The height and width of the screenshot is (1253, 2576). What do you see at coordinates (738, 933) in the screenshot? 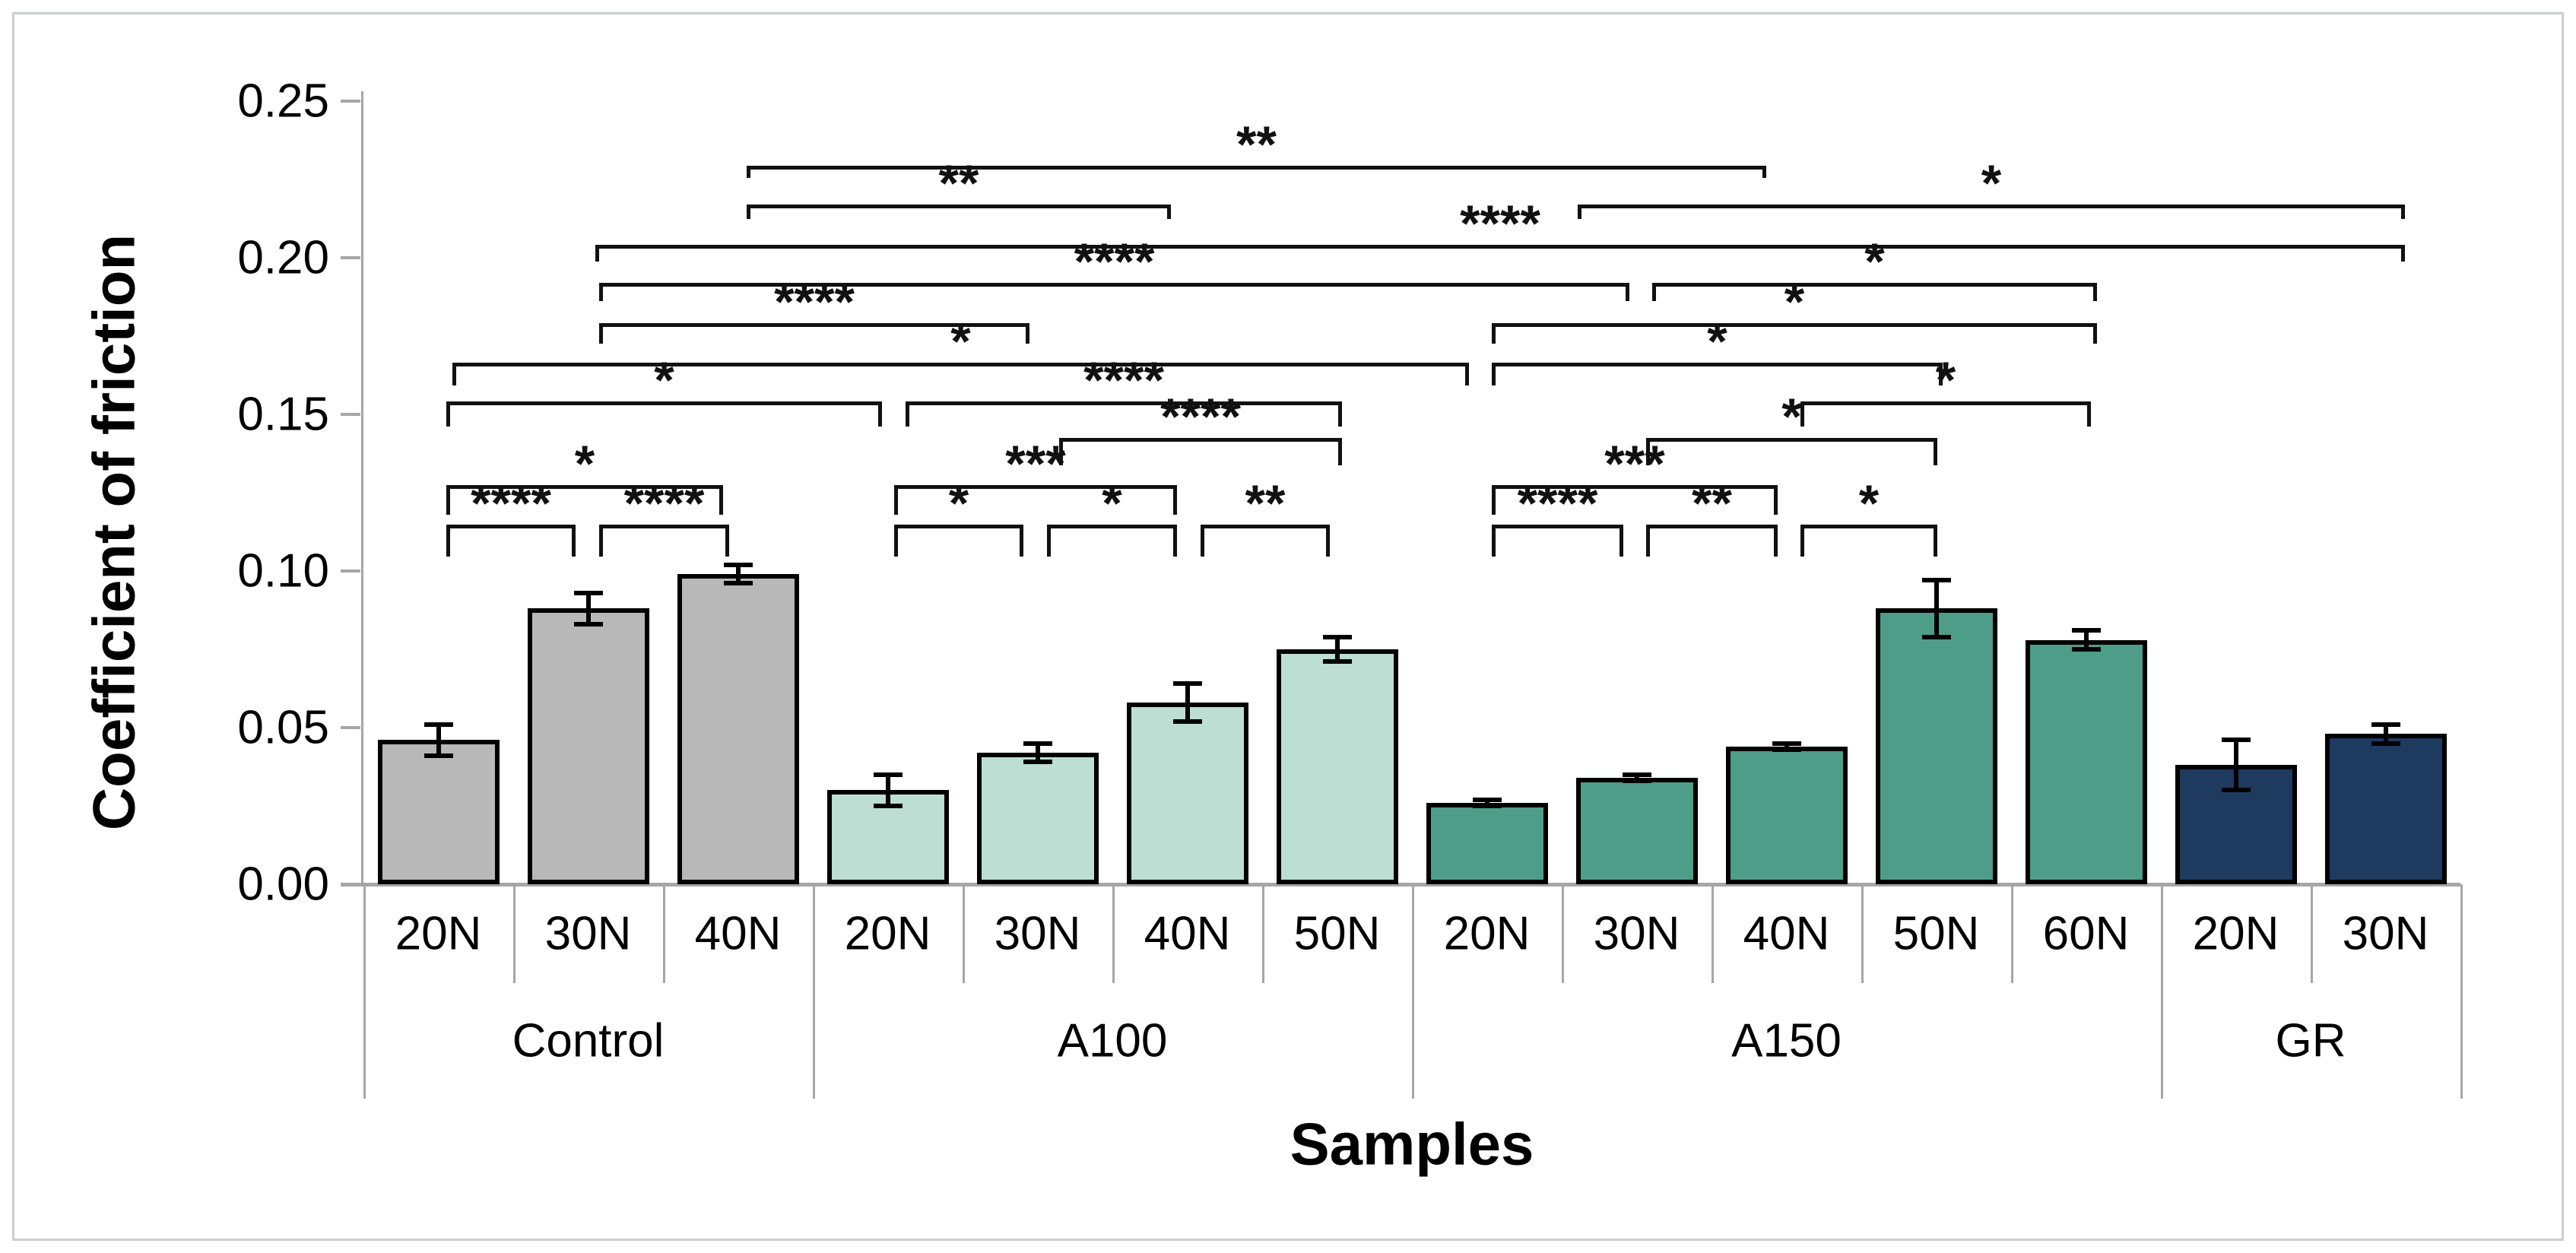
I see `x-tick-label-Control-40N: 40N` at bounding box center [738, 933].